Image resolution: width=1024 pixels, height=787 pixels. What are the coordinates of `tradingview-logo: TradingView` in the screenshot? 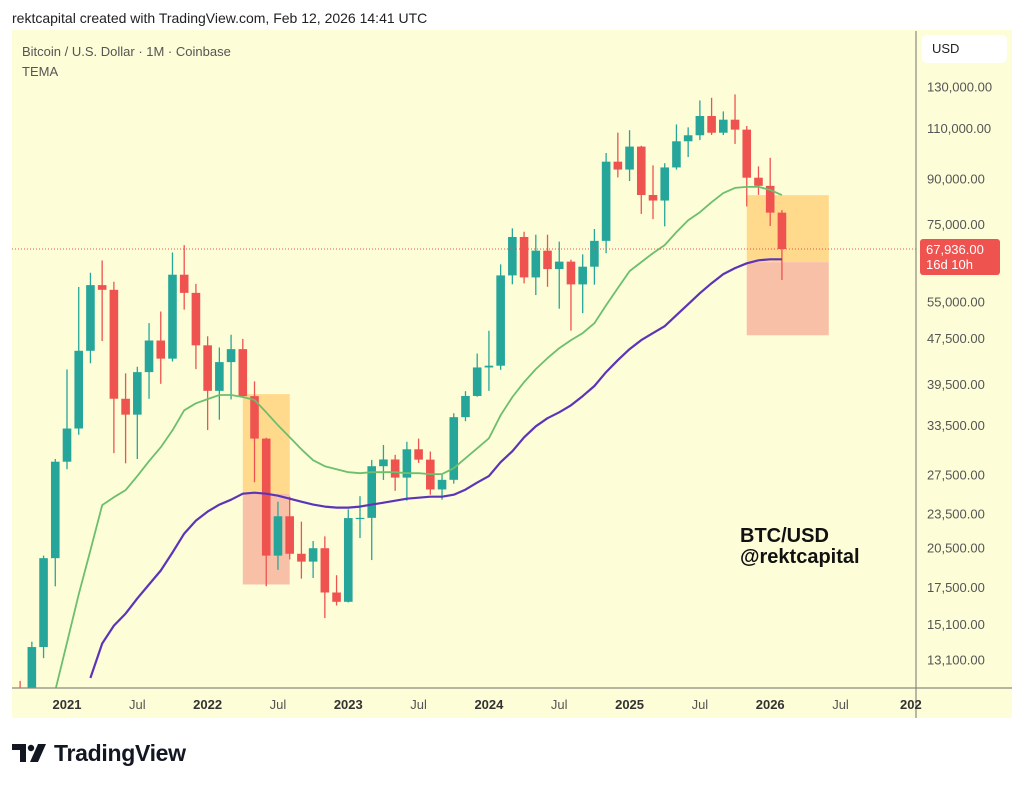 It's located at (99, 753).